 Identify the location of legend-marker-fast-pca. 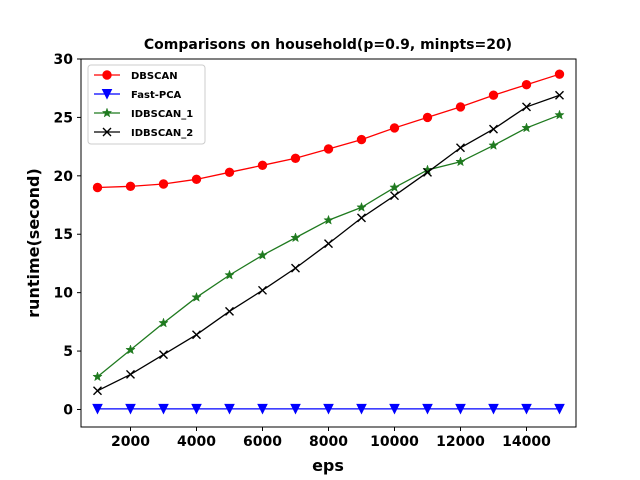
(107, 94).